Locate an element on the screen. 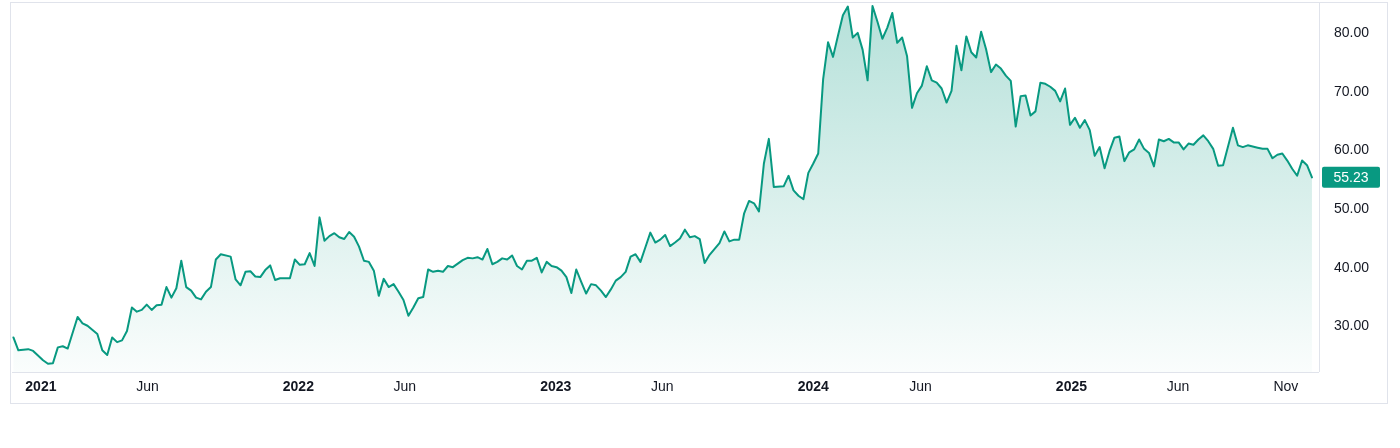  y-tick-label: 40.00 is located at coordinates (1352, 266).